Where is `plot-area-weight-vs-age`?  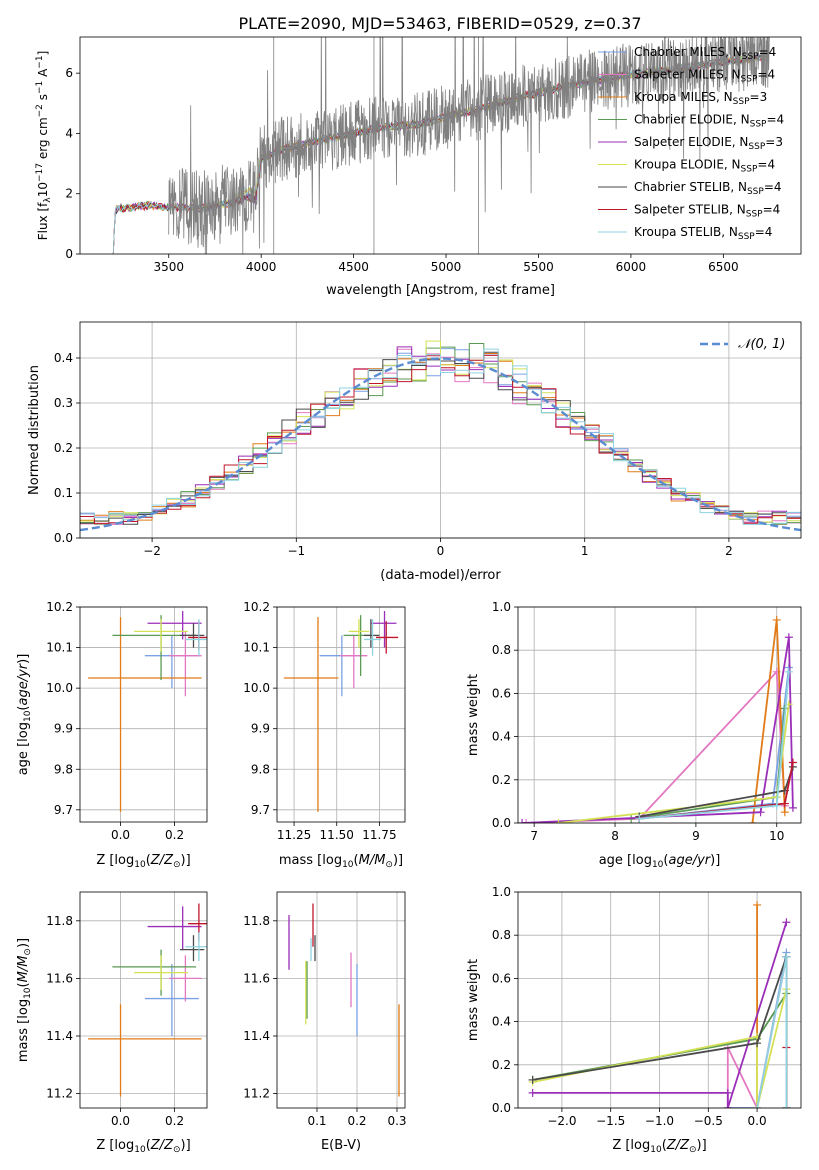 plot-area-weight-vs-age is located at coordinates (657, 719).